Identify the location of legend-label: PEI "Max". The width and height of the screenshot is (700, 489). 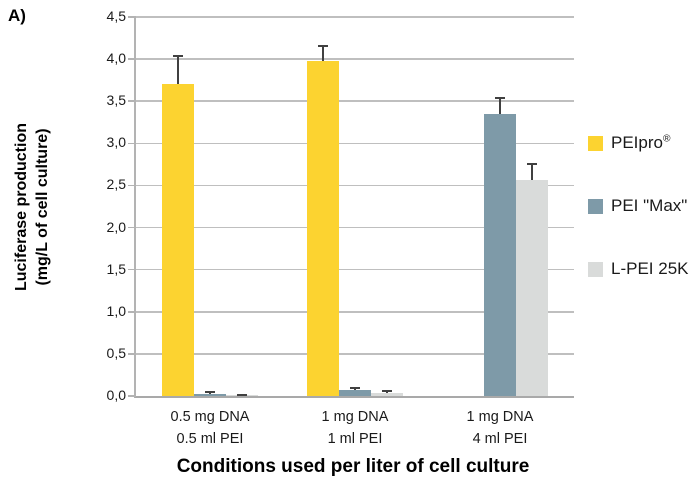
(649, 205).